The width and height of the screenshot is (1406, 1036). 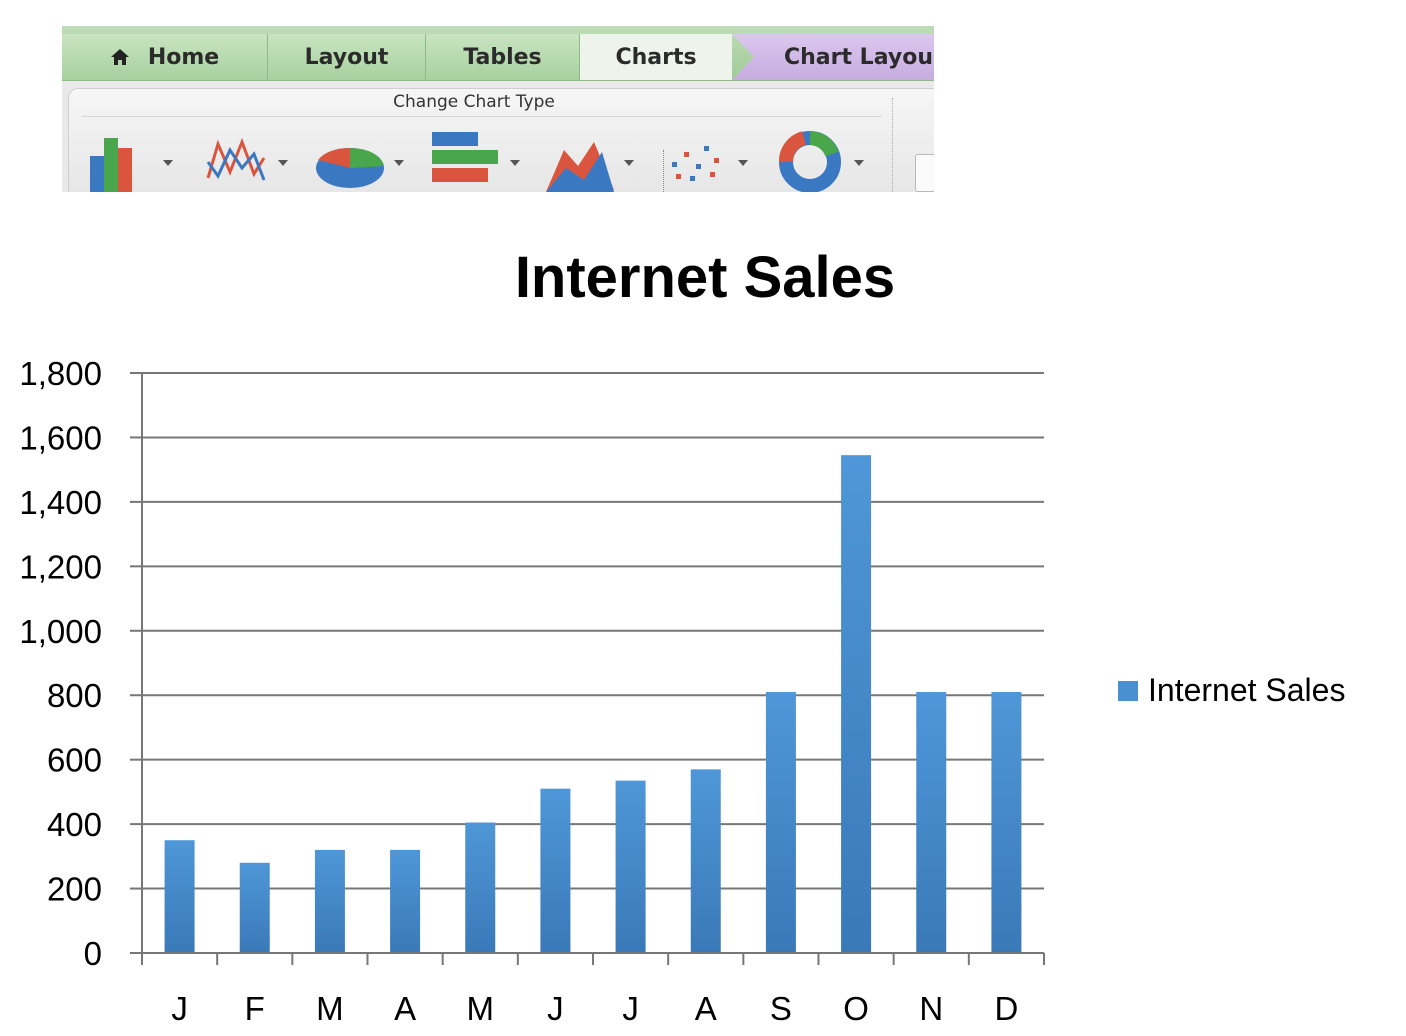 I want to click on home-icon, so click(x=120, y=57).